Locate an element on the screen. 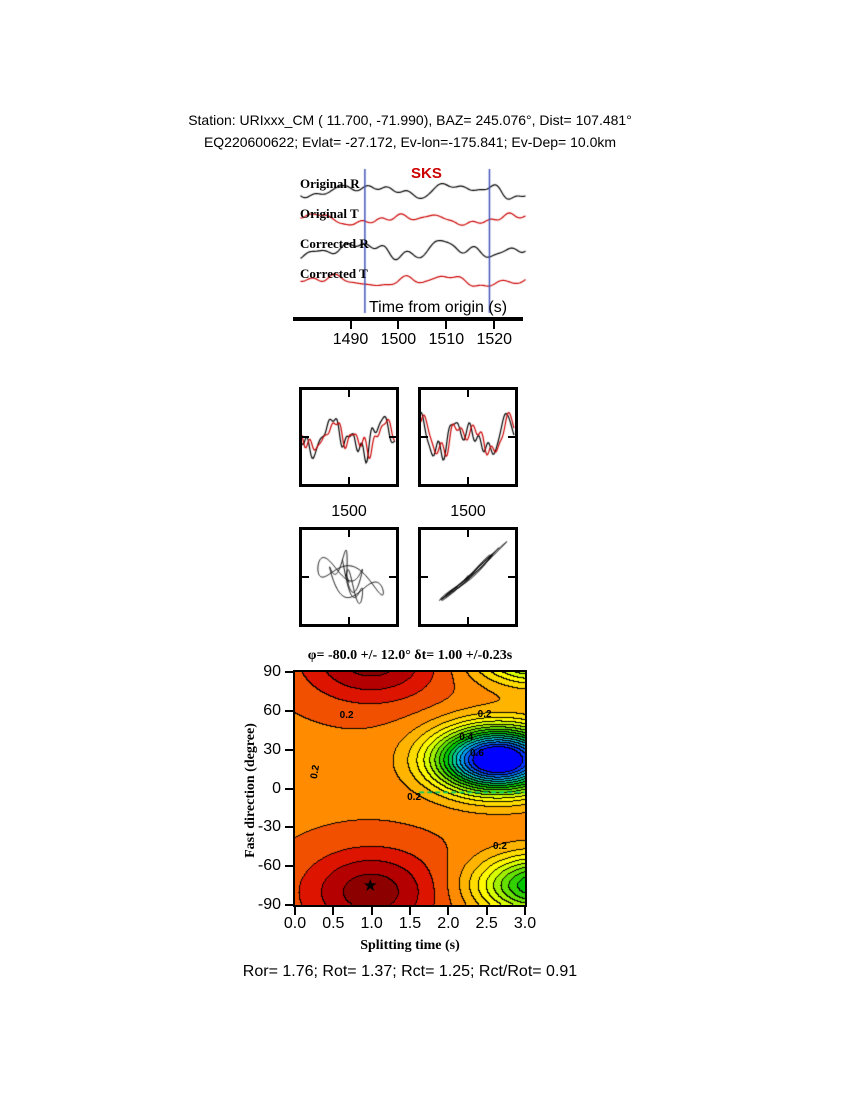 This screenshot has width=850, height=1100. contour-label: 0.4 is located at coordinates (466, 738).